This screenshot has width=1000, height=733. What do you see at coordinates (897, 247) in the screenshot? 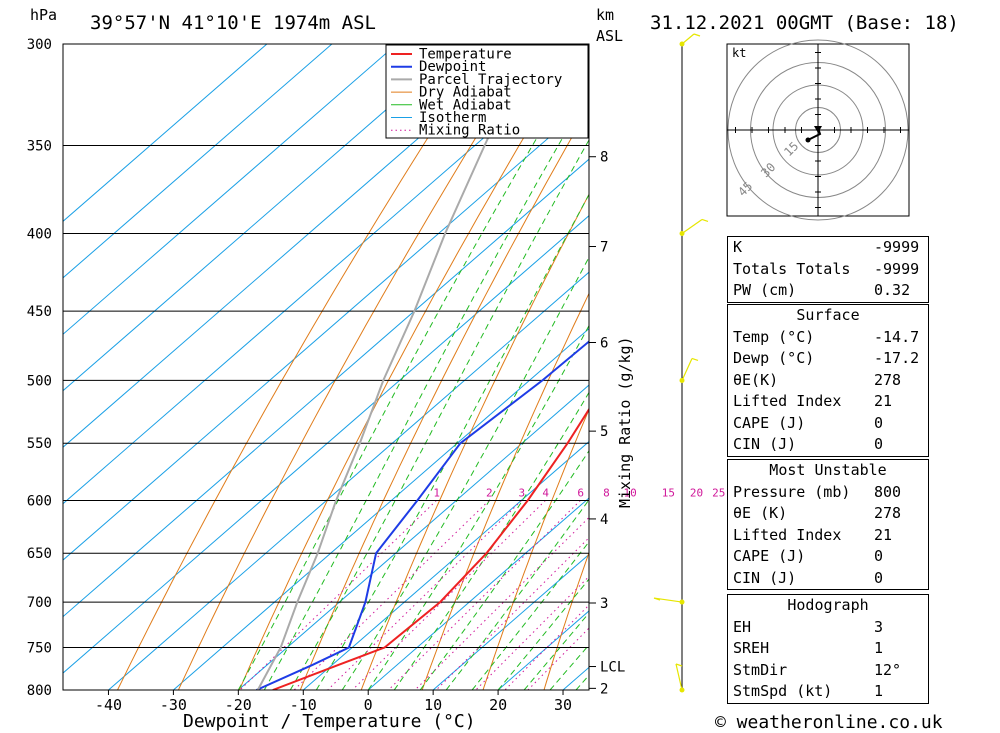
I see `k-index-value: -9999` at bounding box center [897, 247].